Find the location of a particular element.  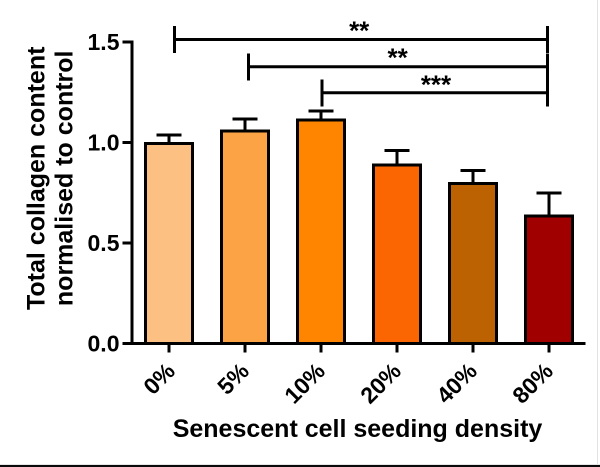

svg-text: 1.5 is located at coordinates (104, 42).